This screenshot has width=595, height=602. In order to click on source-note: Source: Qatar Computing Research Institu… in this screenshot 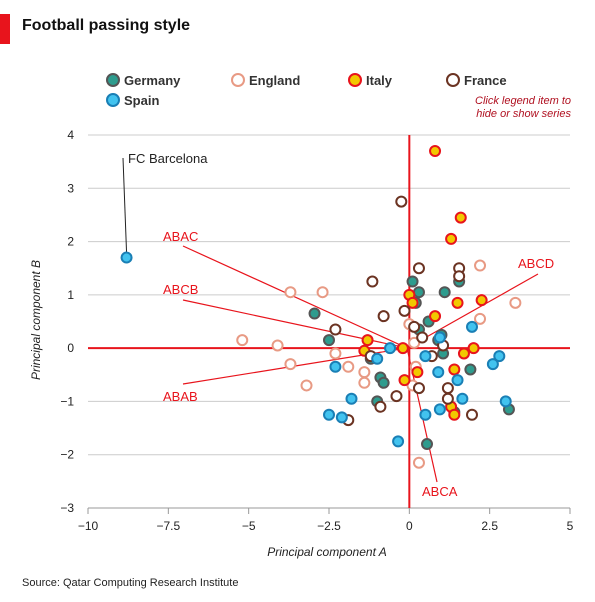, I will do `click(130, 583)`.